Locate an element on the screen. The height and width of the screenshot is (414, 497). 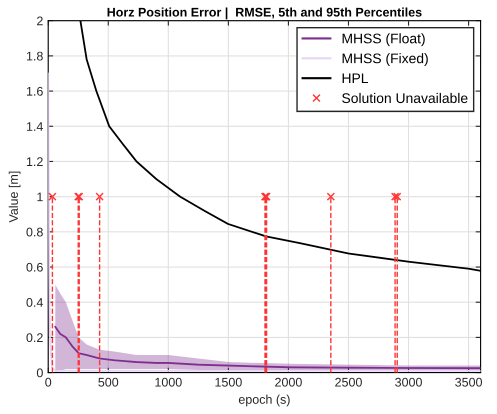
x-tick-label: 0 is located at coordinates (48, 382).